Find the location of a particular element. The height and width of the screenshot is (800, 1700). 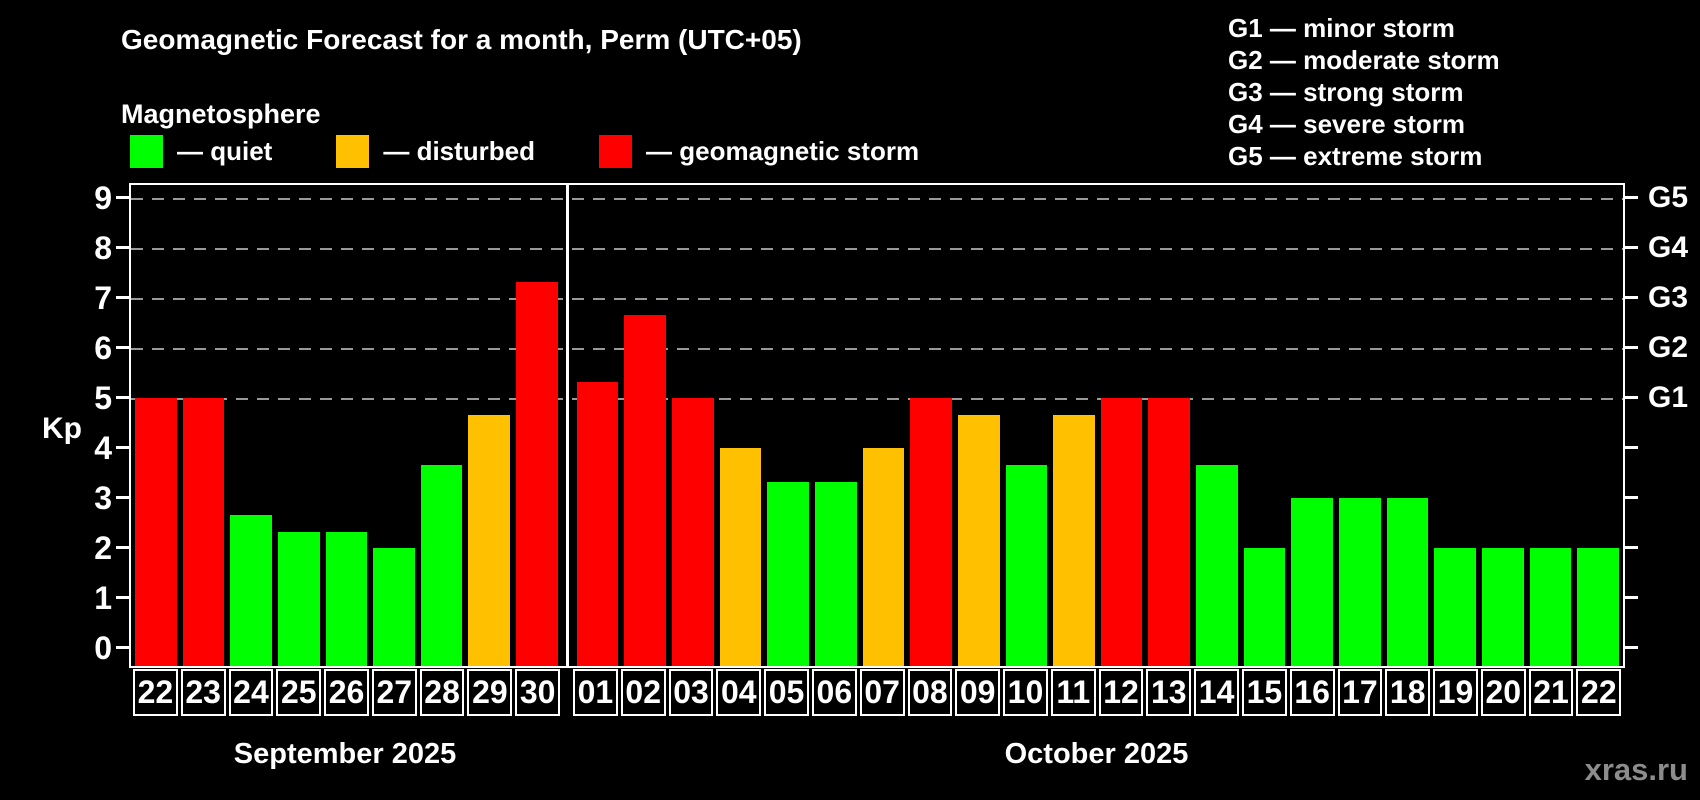

month-label-september-2025: September 2025 is located at coordinates (345, 754).